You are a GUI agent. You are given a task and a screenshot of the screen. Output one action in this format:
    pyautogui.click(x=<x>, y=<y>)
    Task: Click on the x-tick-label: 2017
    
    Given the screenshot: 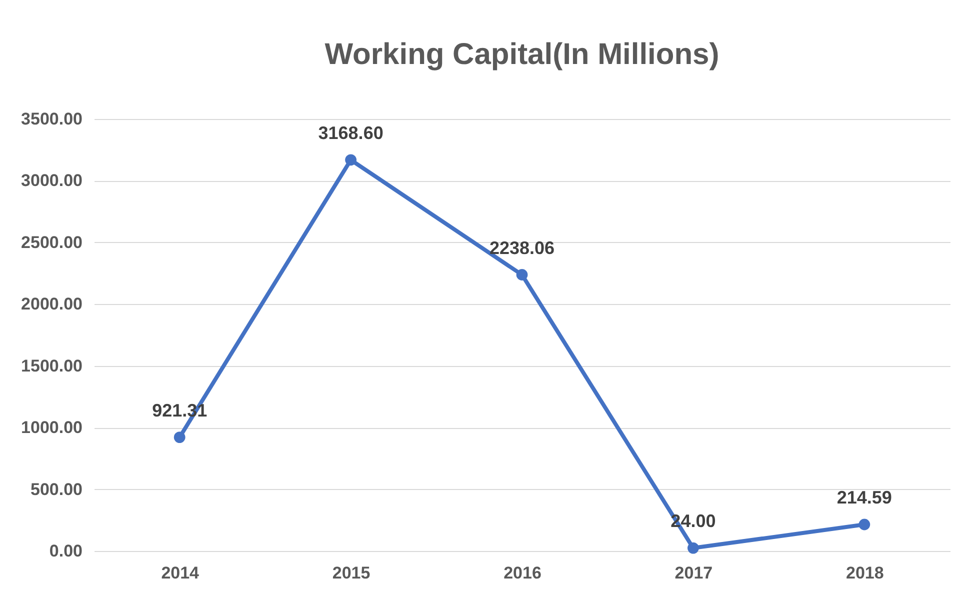 What is the action you would take?
    pyautogui.click(x=693, y=573)
    